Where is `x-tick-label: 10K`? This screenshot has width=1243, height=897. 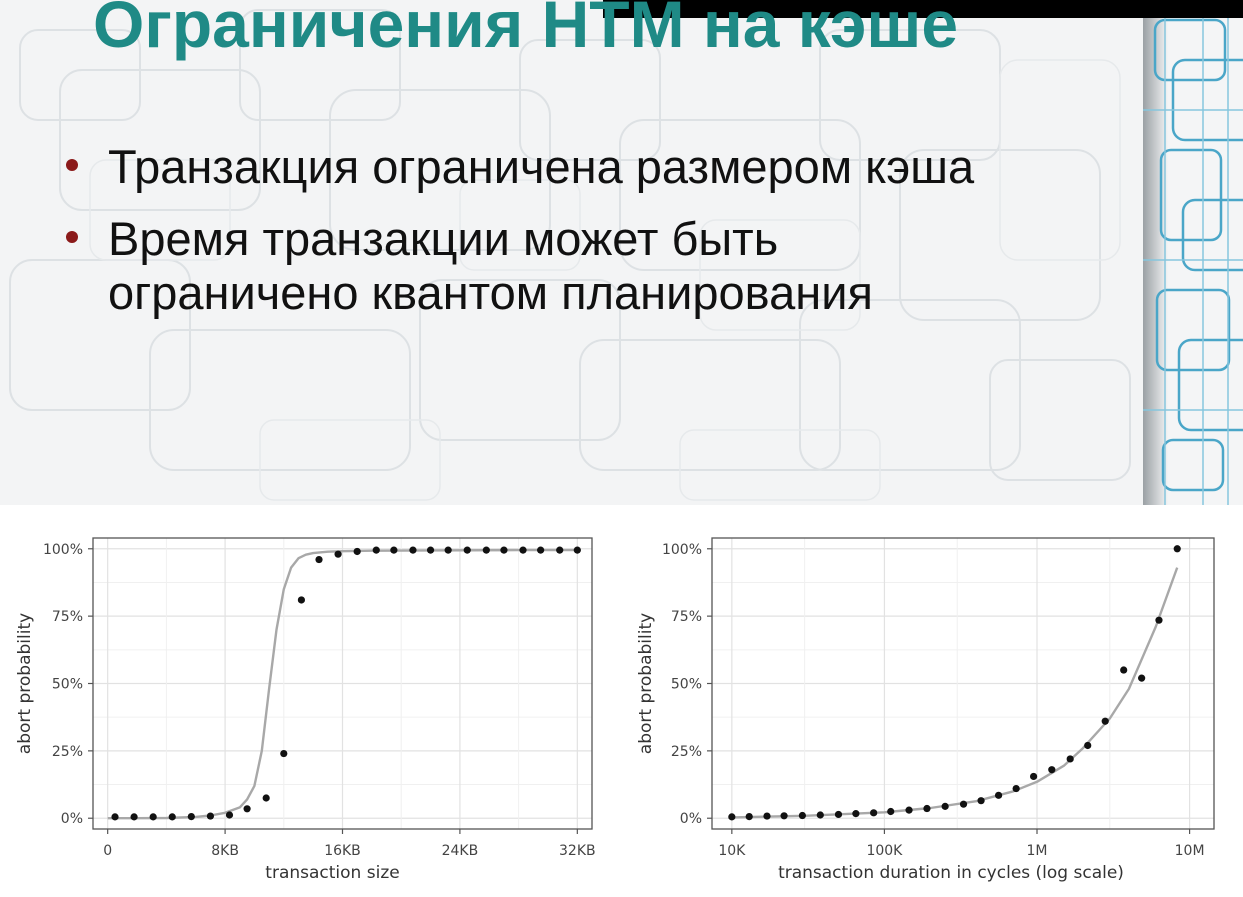
x-tick-label: 10K is located at coordinates (732, 851).